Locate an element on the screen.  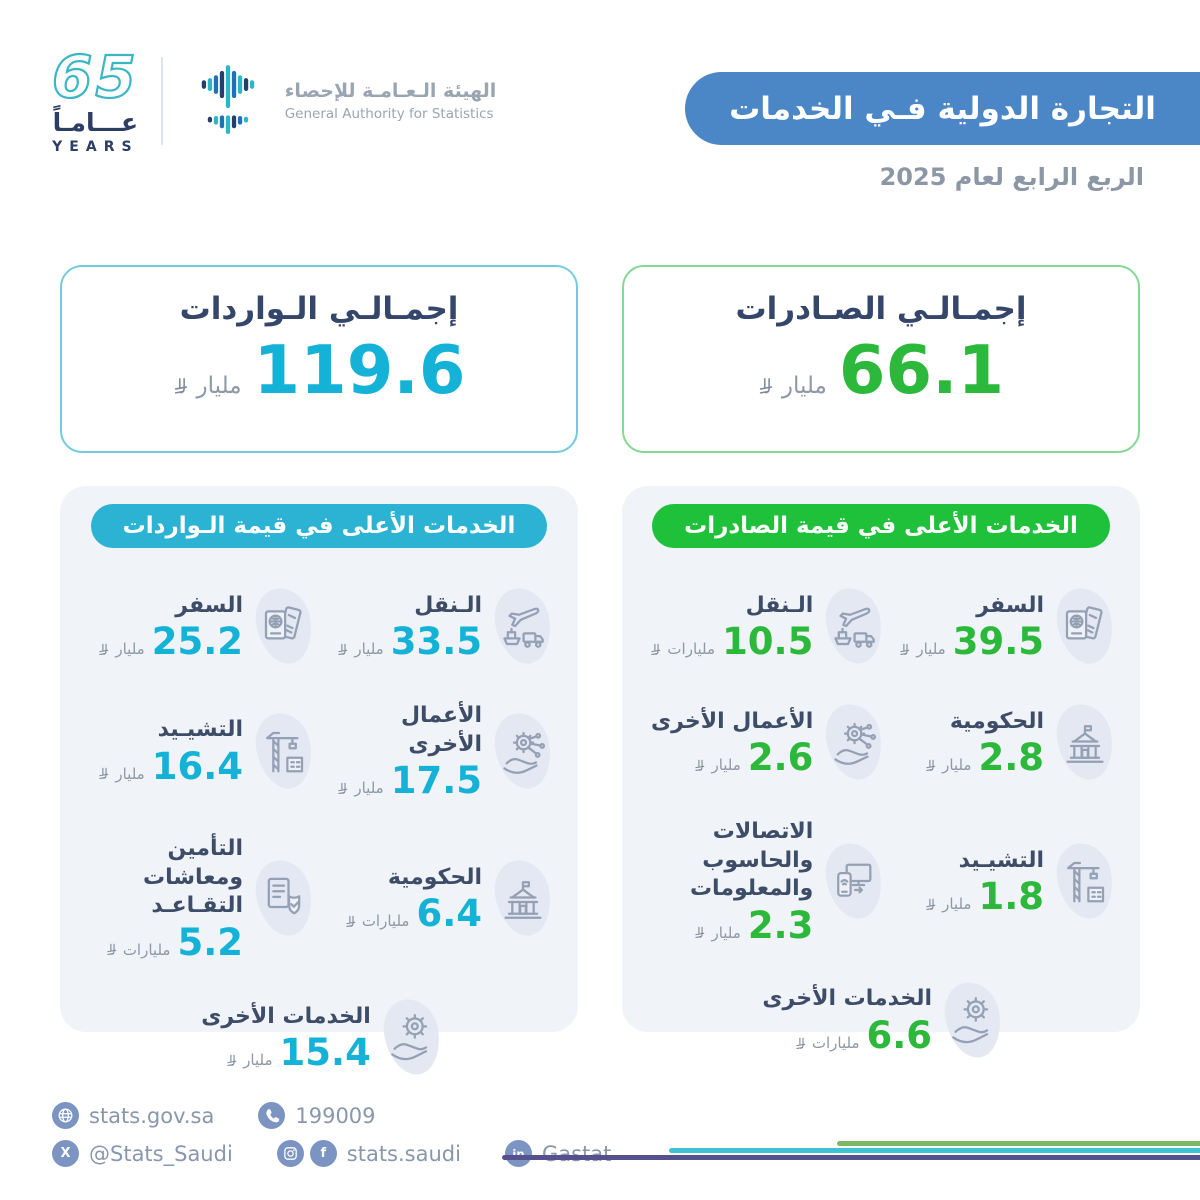
social-link: f stats.saudi is located at coordinates (368, 1153).